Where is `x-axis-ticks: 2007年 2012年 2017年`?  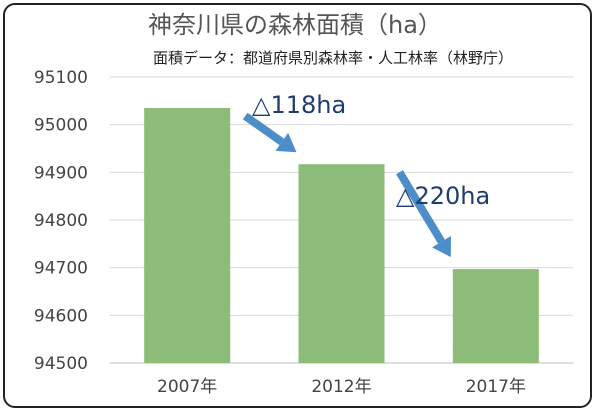 x-axis-ticks: 2007年 2012年 2017年 is located at coordinates (341, 387).